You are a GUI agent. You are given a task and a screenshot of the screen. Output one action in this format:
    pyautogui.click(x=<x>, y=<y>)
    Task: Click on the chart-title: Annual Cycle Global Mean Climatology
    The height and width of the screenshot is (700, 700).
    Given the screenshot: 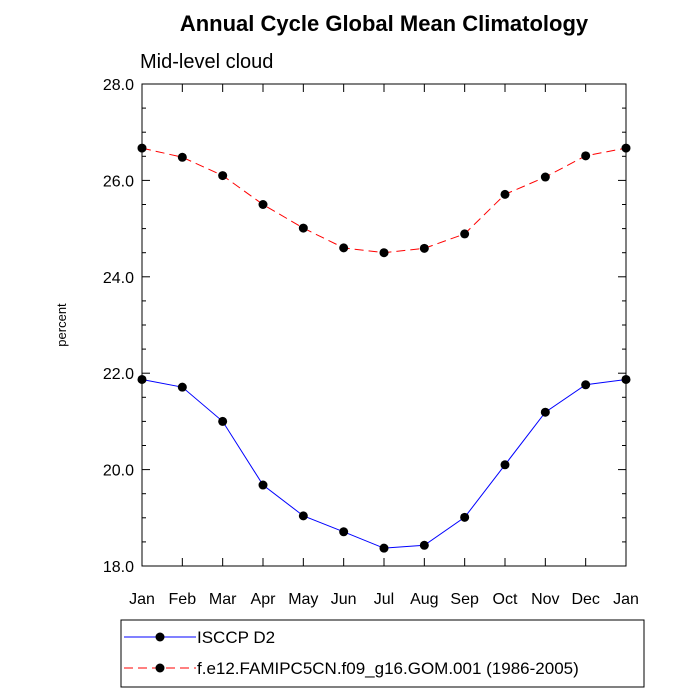 What is the action you would take?
    pyautogui.click(x=384, y=23)
    